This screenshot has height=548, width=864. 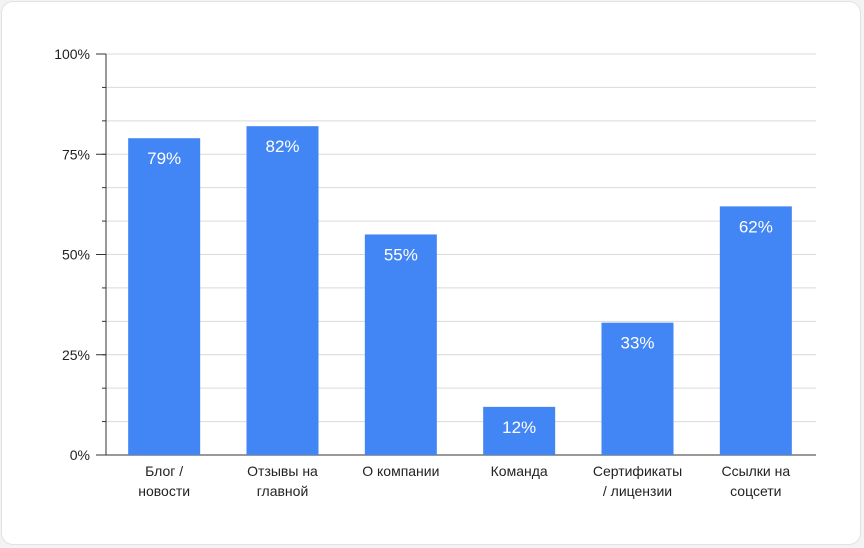 What do you see at coordinates (164, 491) in the screenshot?
I see `x-tick-label: новости` at bounding box center [164, 491].